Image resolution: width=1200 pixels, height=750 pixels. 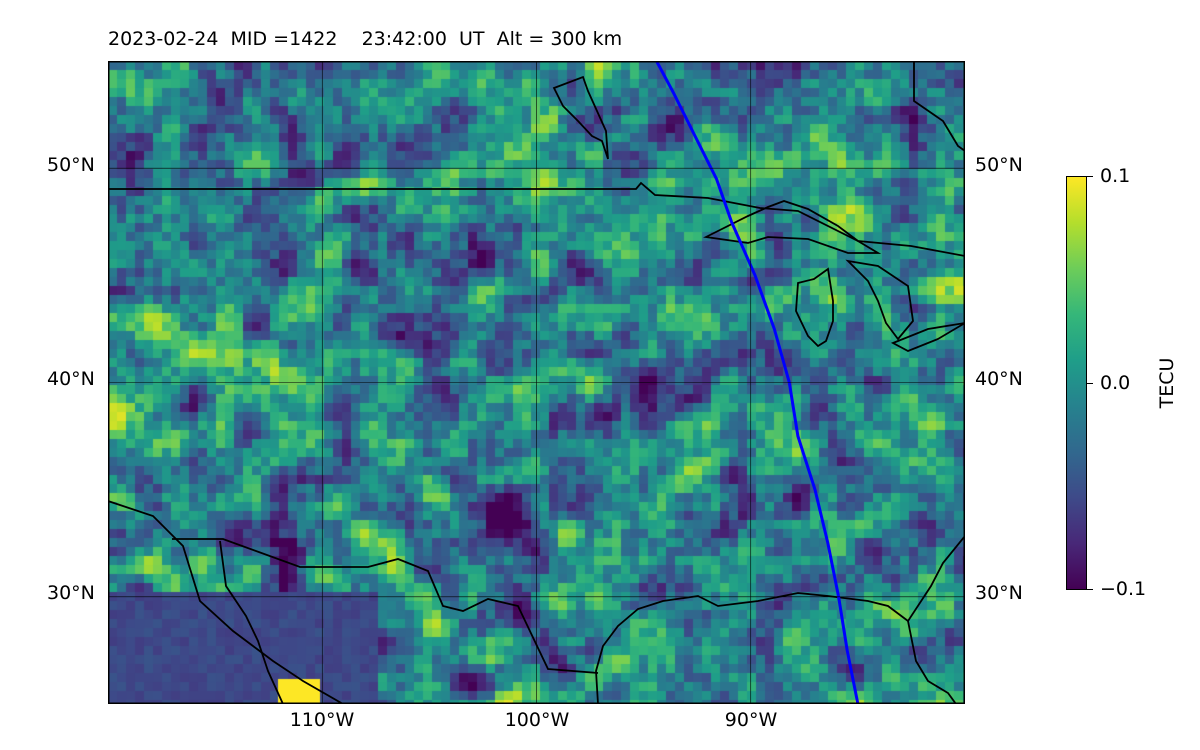 I want to click on colorbar-label-zero: 0.0, so click(x=1115, y=383).